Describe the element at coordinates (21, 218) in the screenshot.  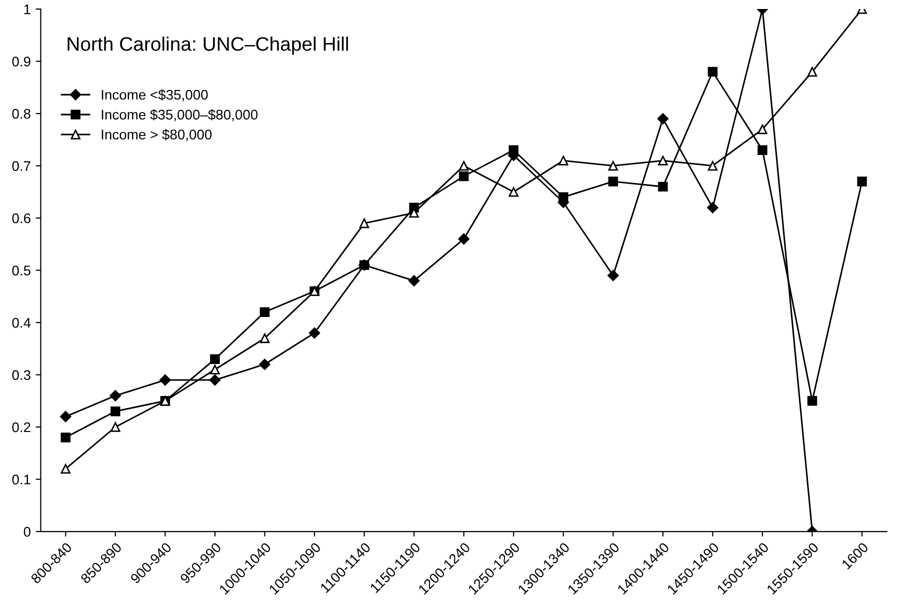
I see `y-tick-label: 0.6` at that location.